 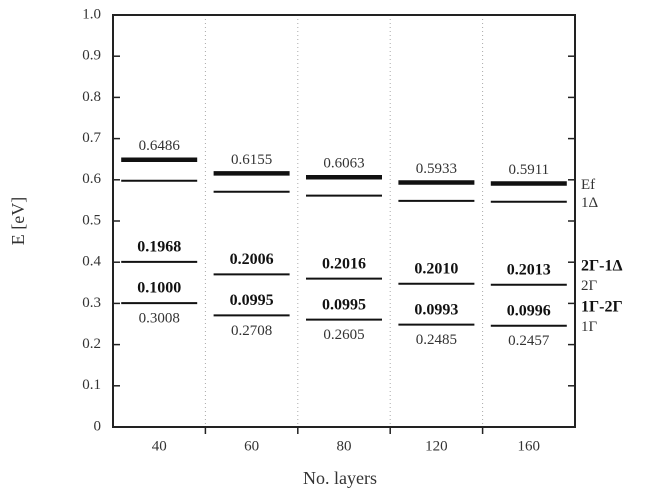 I want to click on level-label: 0.5911, so click(x=528, y=170).